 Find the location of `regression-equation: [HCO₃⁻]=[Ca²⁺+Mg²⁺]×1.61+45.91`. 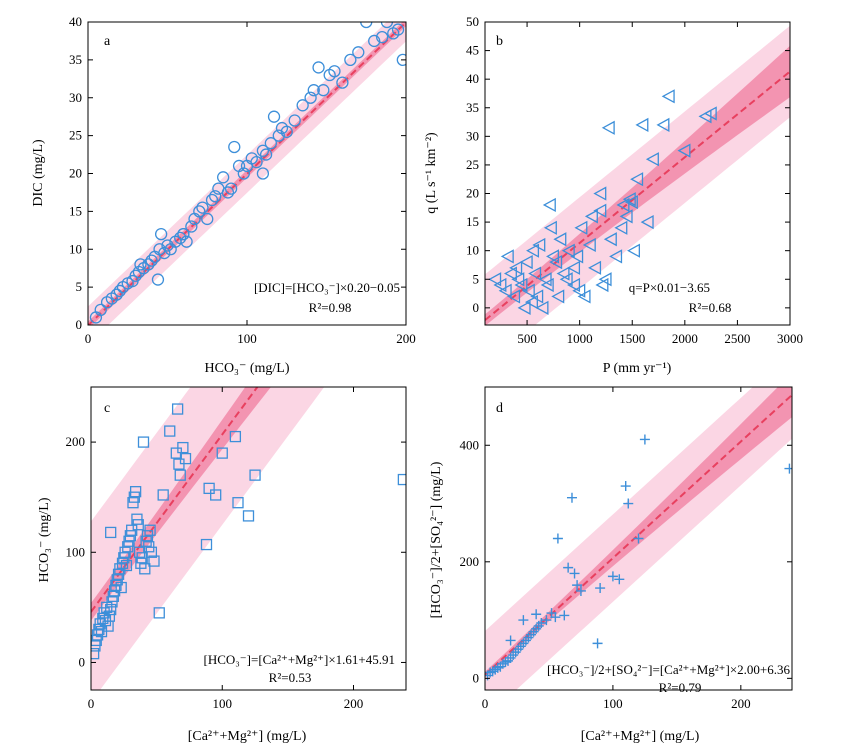

regression-equation: [HCO₃⁻]=[Ca²⁺+Mg²⁺]×1.61+45.91 is located at coordinates (299, 659).